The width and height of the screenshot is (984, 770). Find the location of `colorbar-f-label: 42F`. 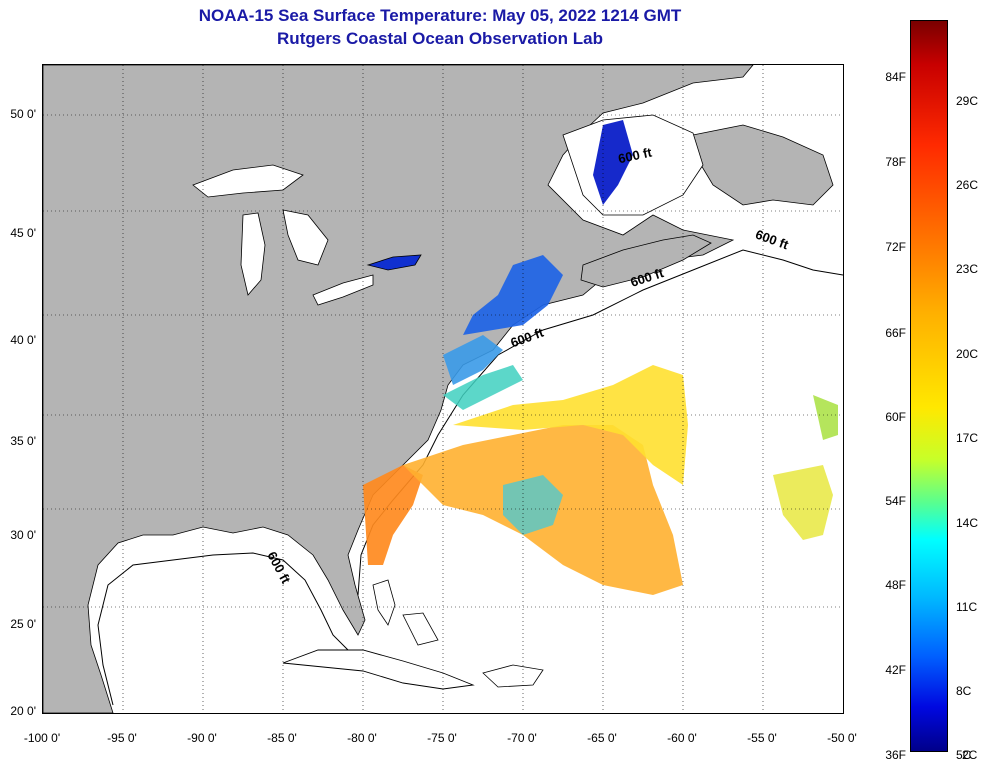

colorbar-f-label: 42F is located at coordinates (895, 670).